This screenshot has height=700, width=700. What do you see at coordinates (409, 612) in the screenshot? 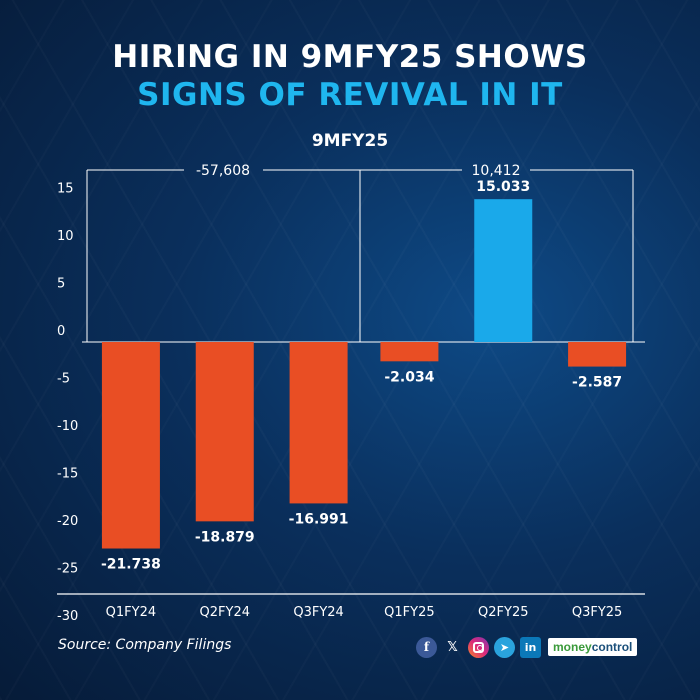
I see `x-tick-label: Q1FY25` at bounding box center [409, 612].